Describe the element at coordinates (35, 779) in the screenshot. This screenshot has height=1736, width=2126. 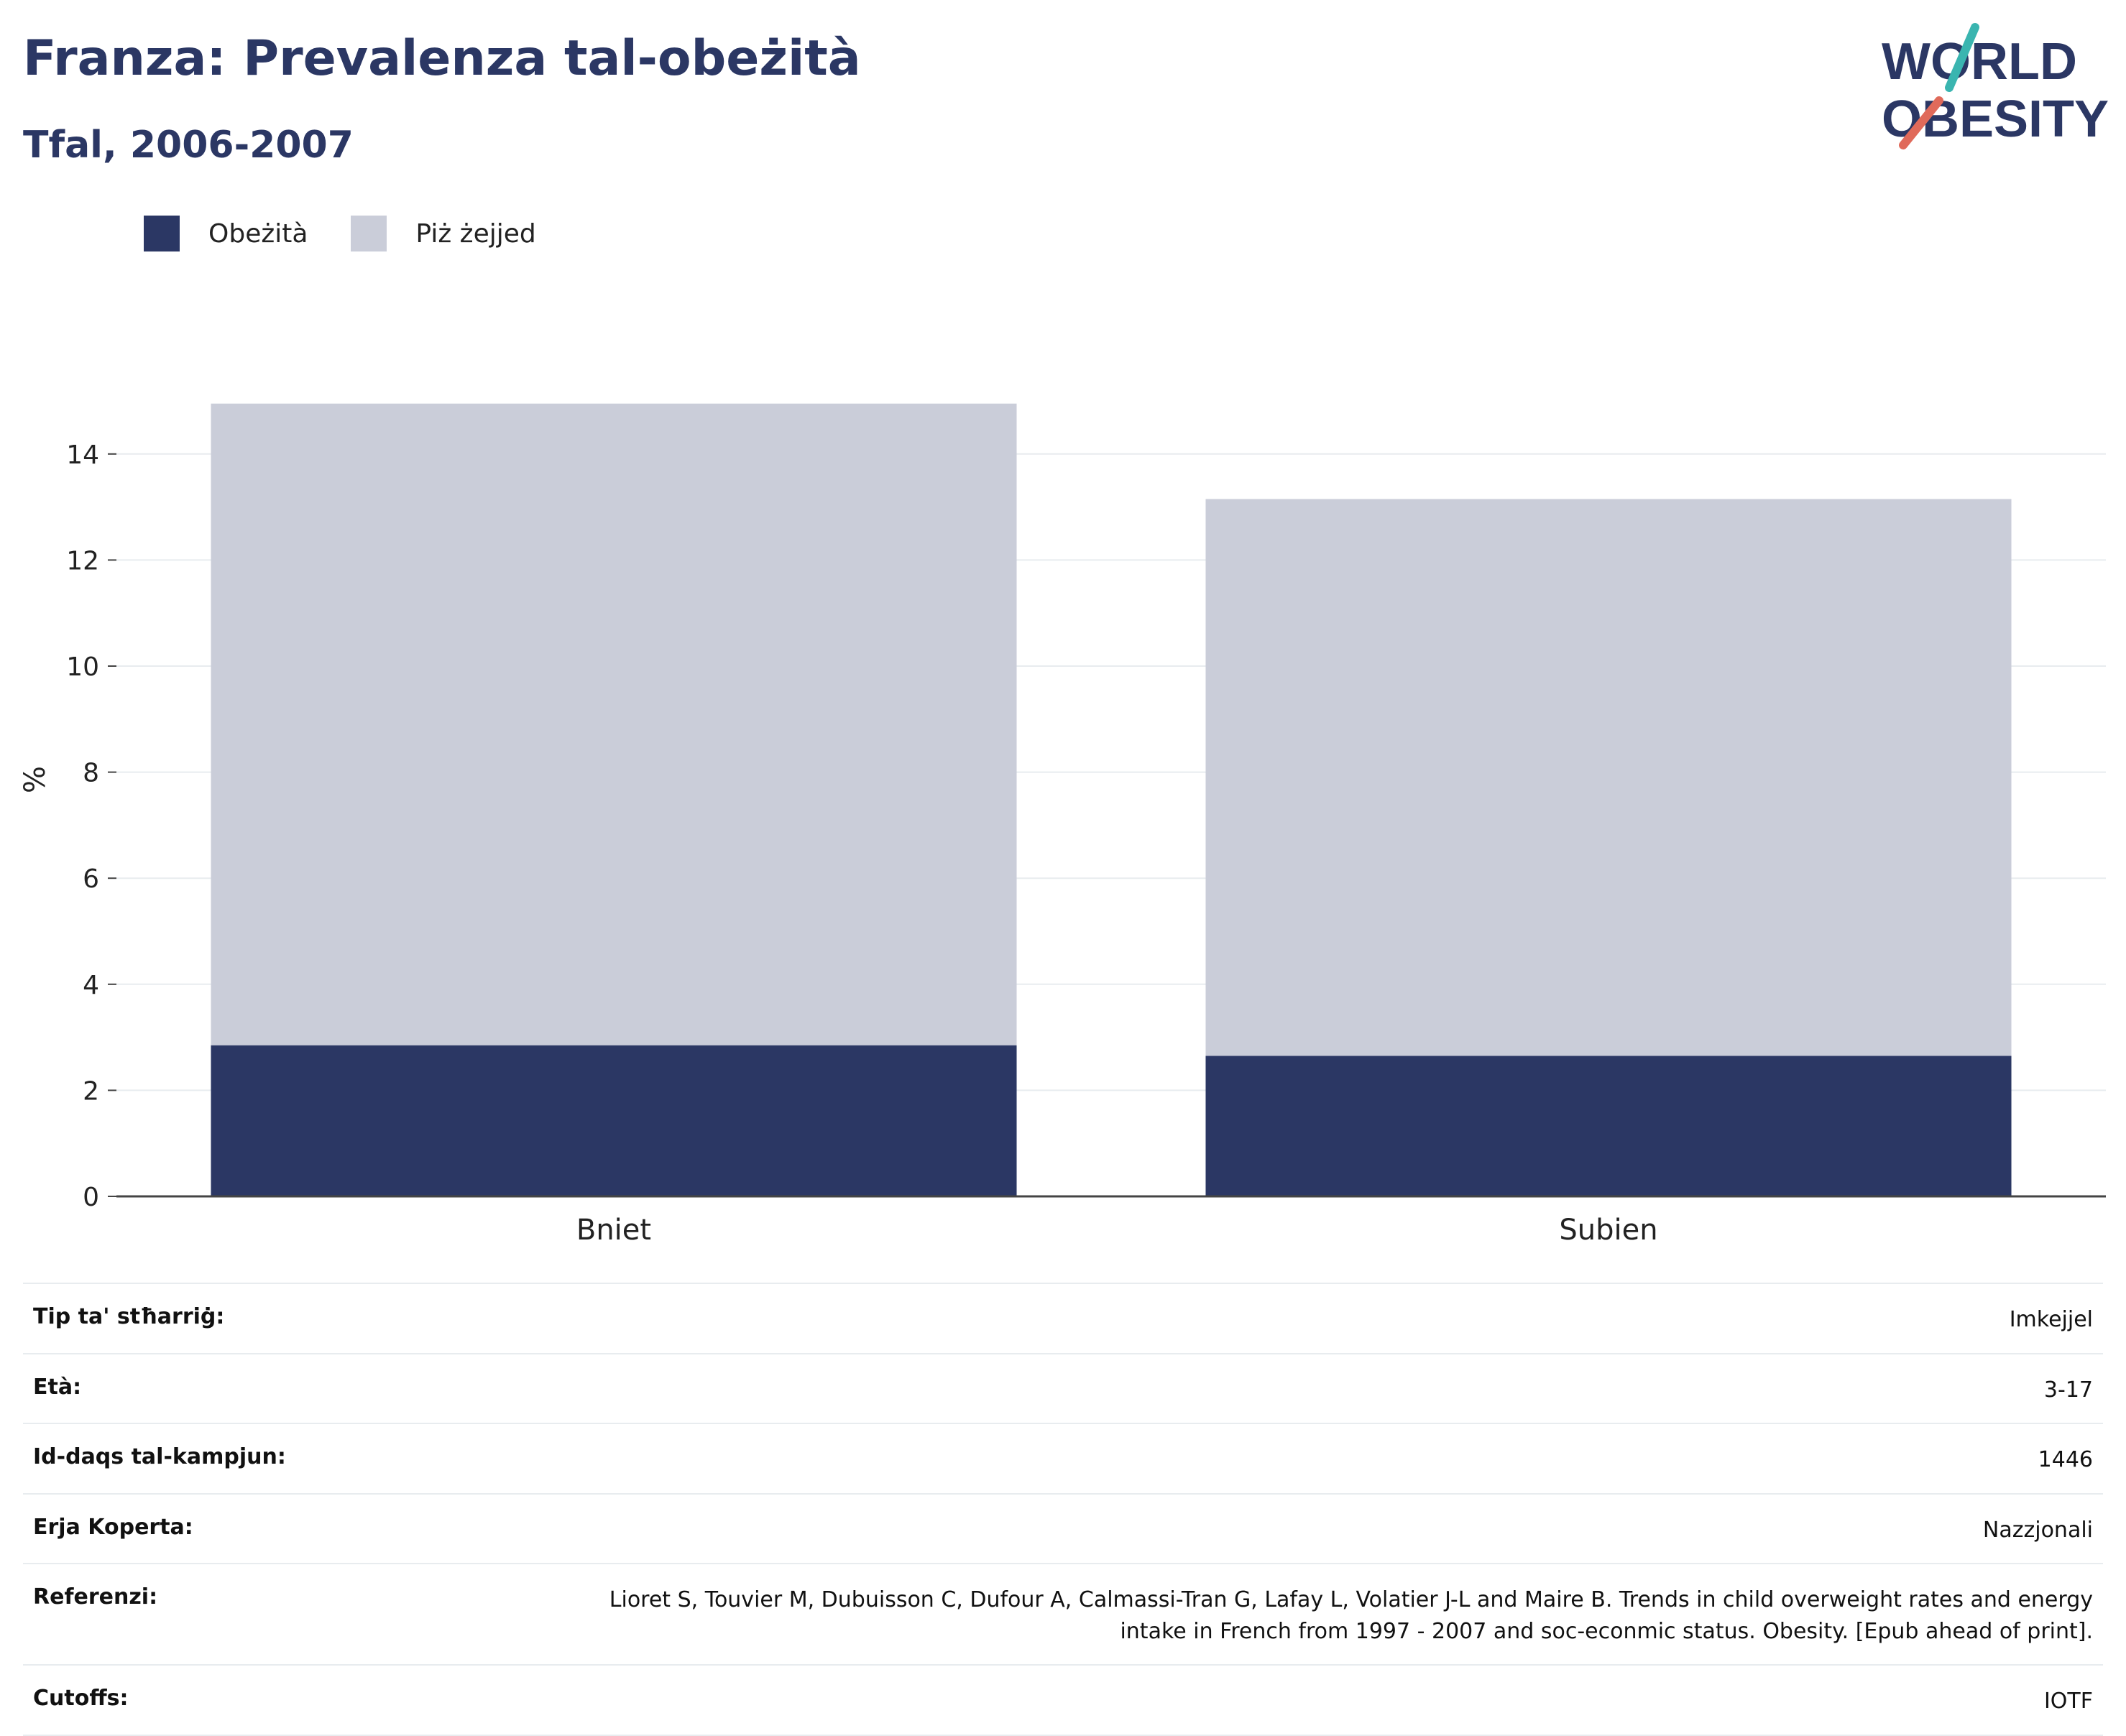
I see `y-axis-label: %` at that location.